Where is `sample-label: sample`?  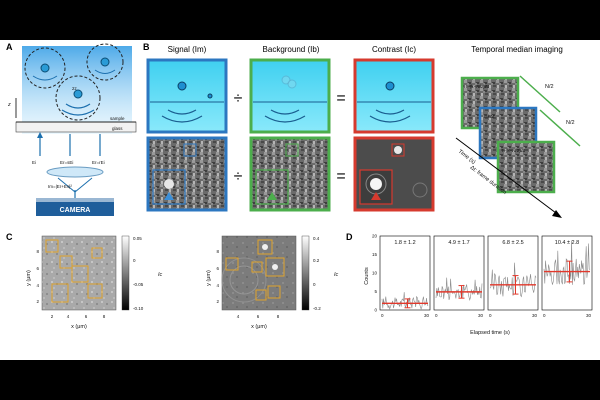
sample-label: sample is located at coordinates (117, 118).